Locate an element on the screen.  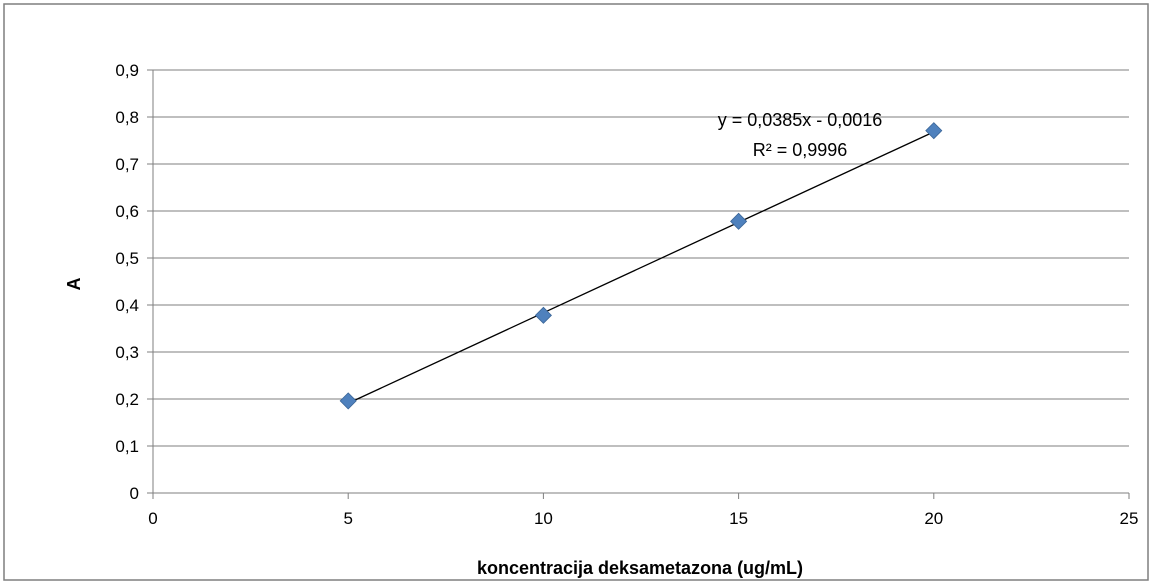
y-tick-label: 0,3 is located at coordinates (127, 352).